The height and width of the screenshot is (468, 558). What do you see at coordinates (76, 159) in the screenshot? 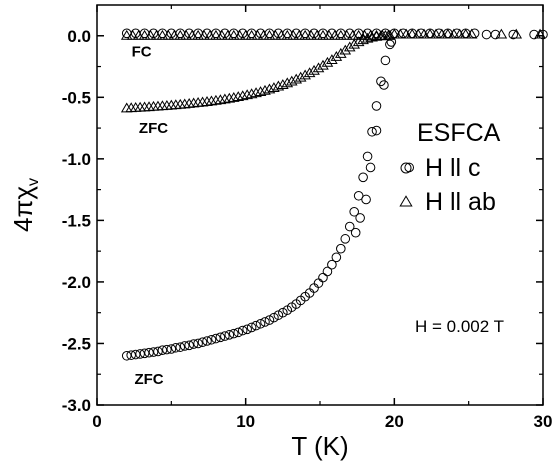
I see `y-tick-label: -1.0` at bounding box center [76, 159].